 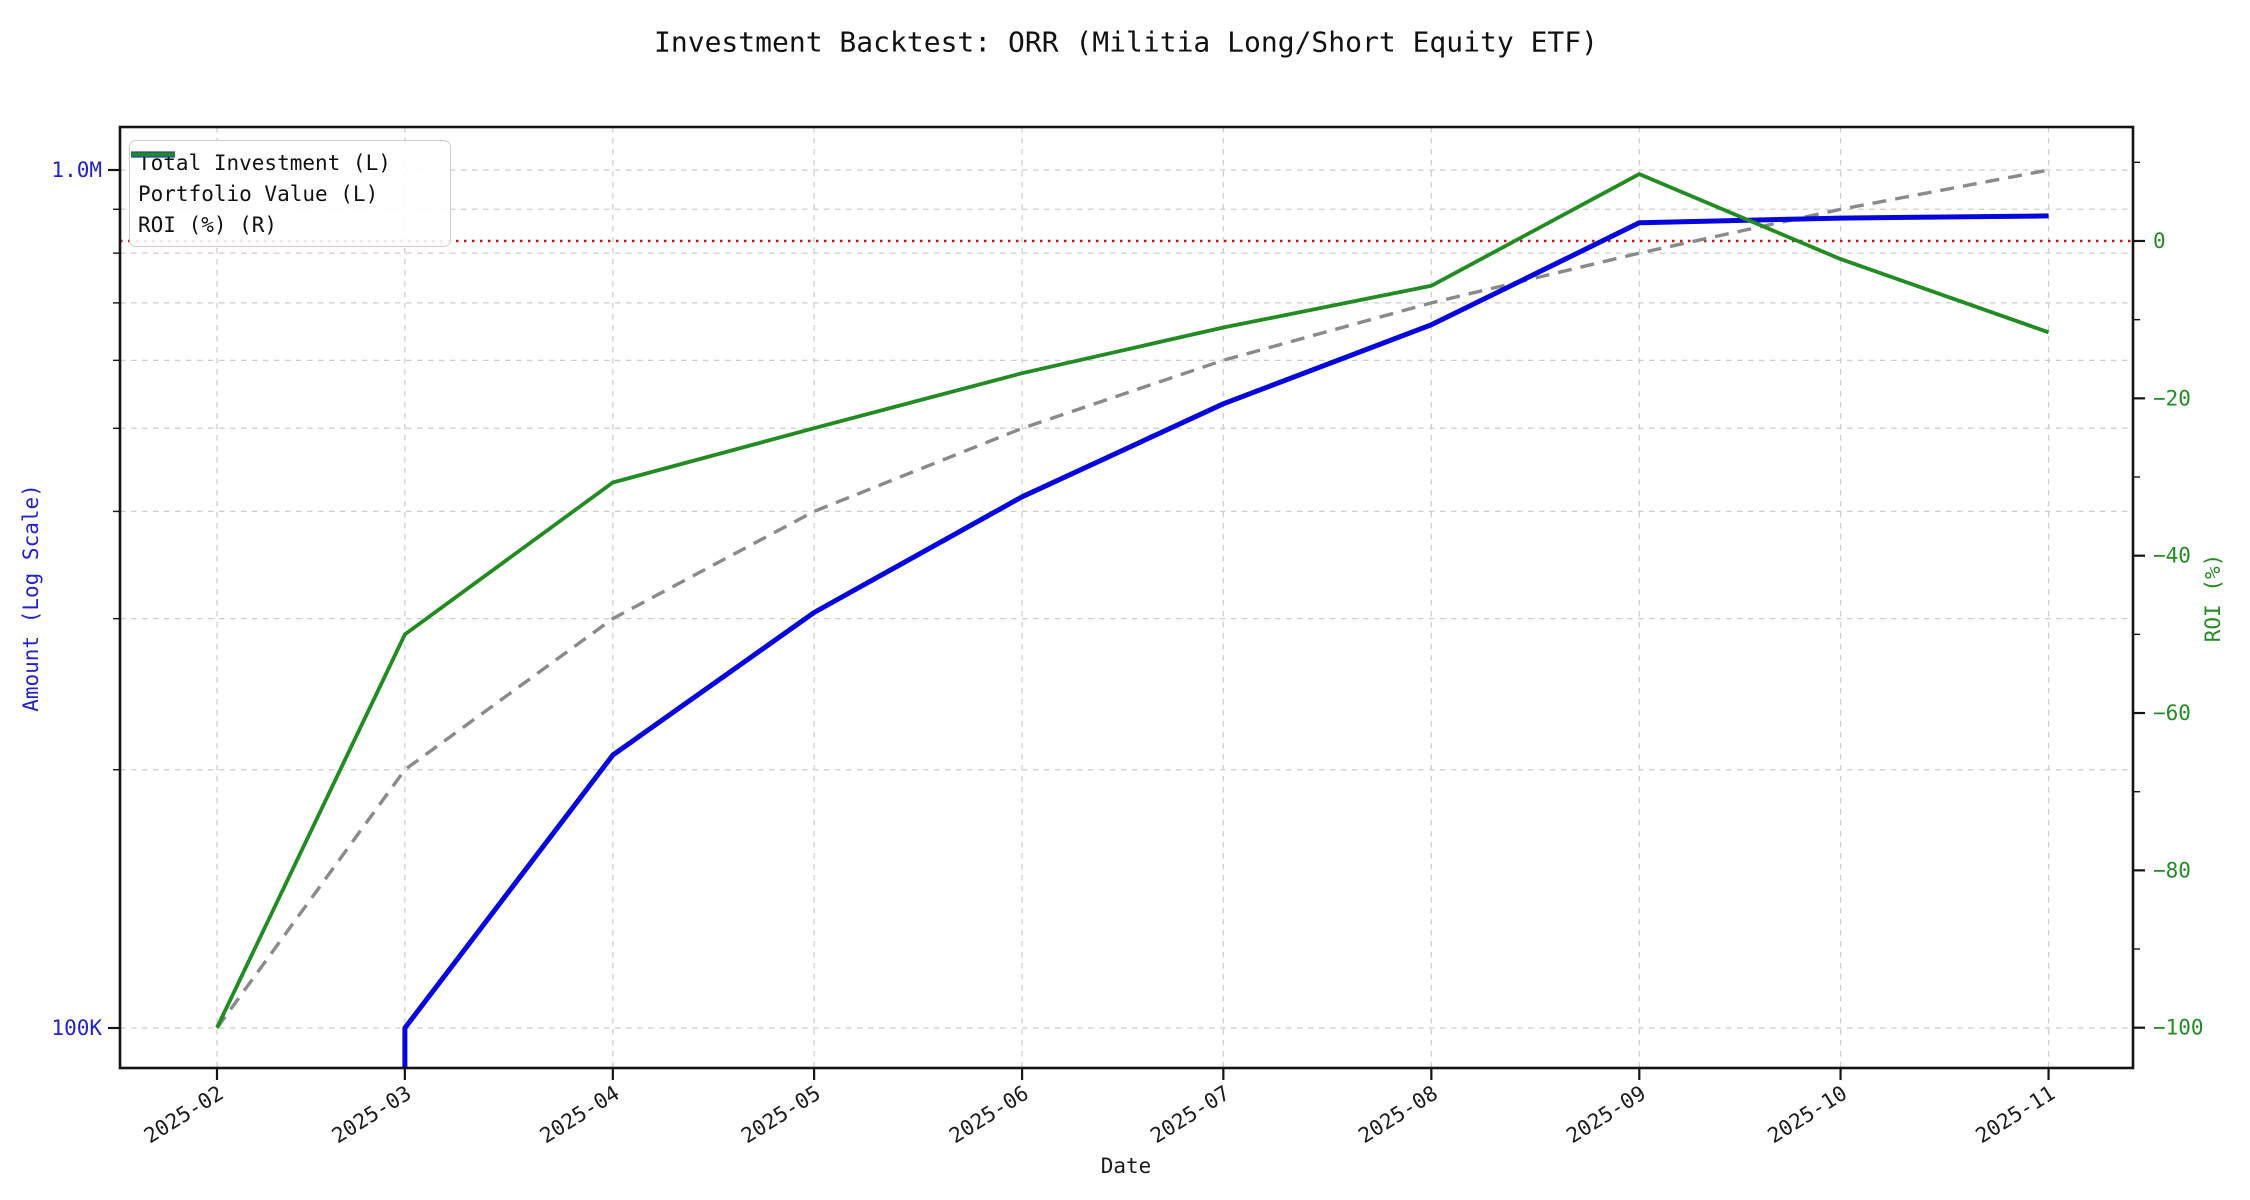 I want to click on legend-item-2: ROI (%) (R), so click(x=284, y=195).